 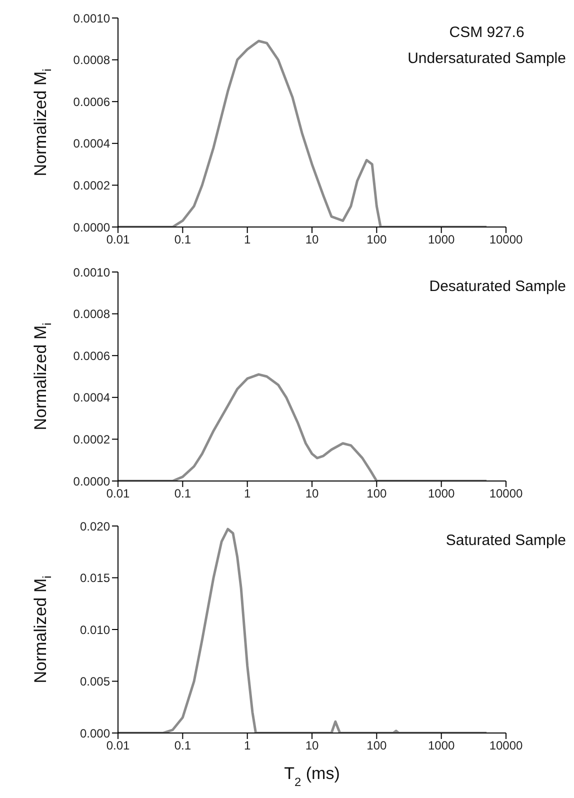 I want to click on y-tick-label: 0.010, so click(x=95, y=629).